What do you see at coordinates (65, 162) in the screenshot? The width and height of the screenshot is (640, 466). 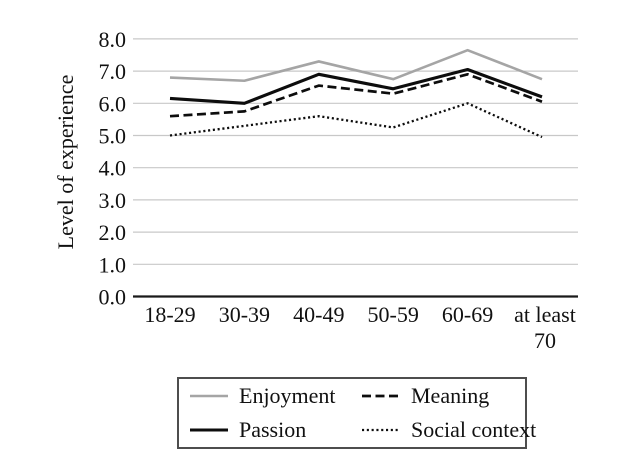 I see `y-axis-title: Level of experience` at bounding box center [65, 162].